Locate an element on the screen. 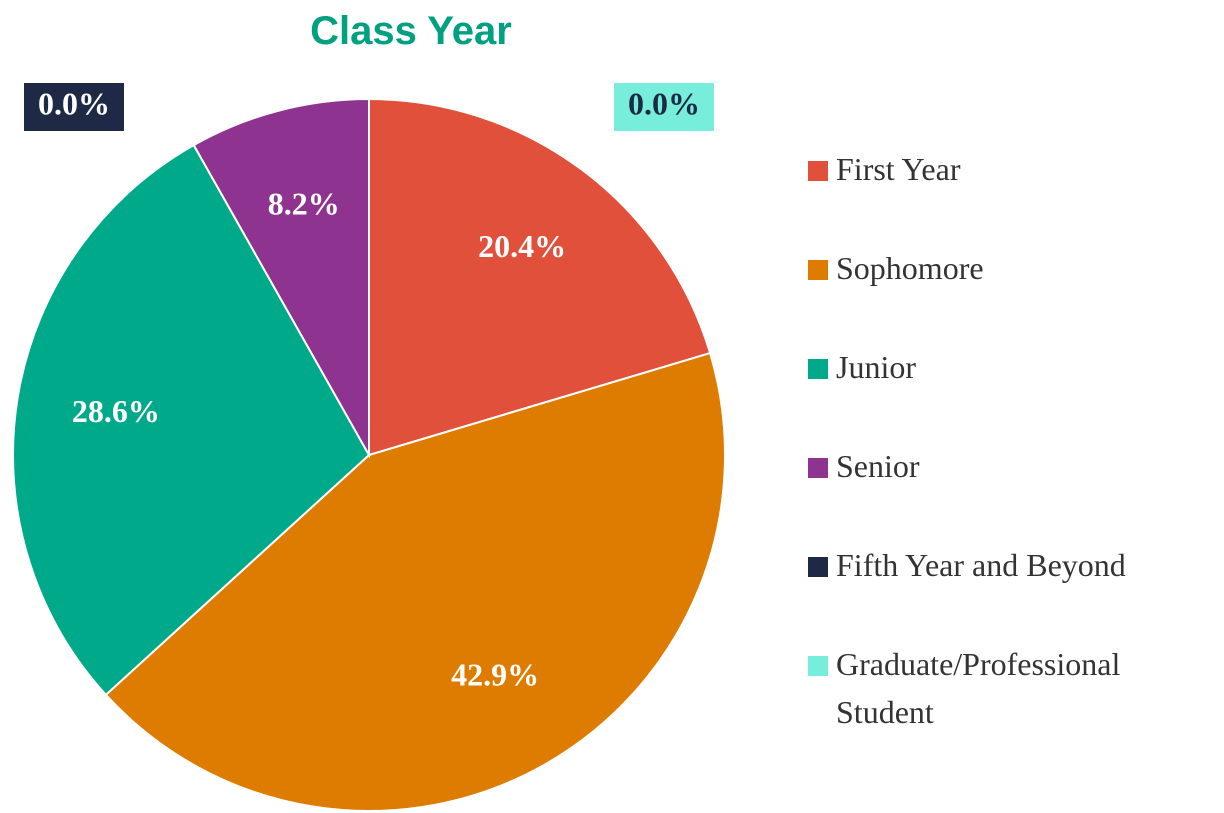  legend-label: Junior is located at coordinates (876, 367).